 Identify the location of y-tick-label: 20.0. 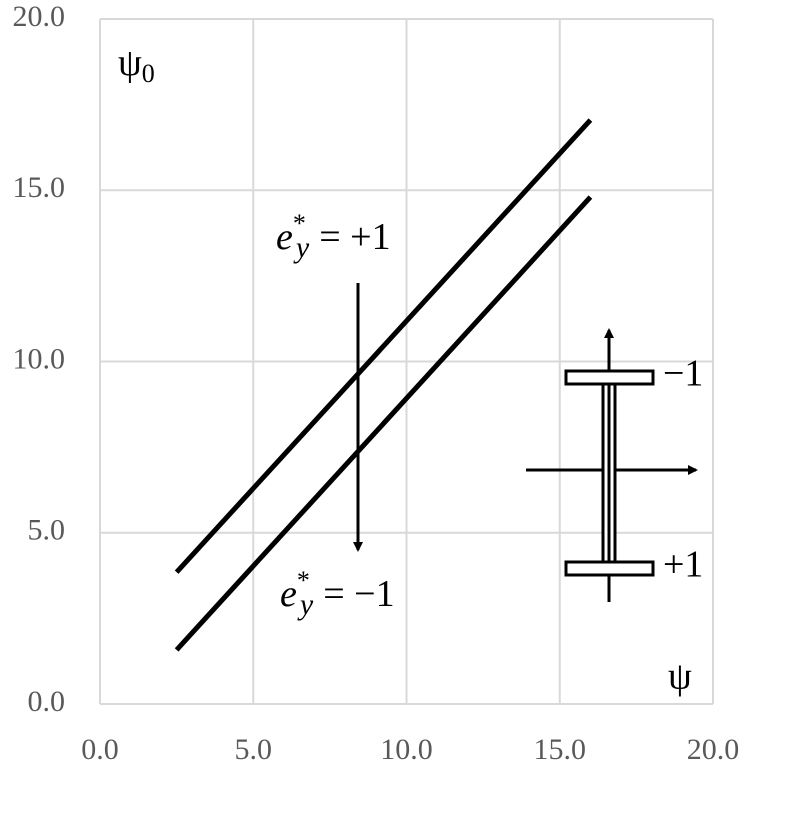
(39, 16).